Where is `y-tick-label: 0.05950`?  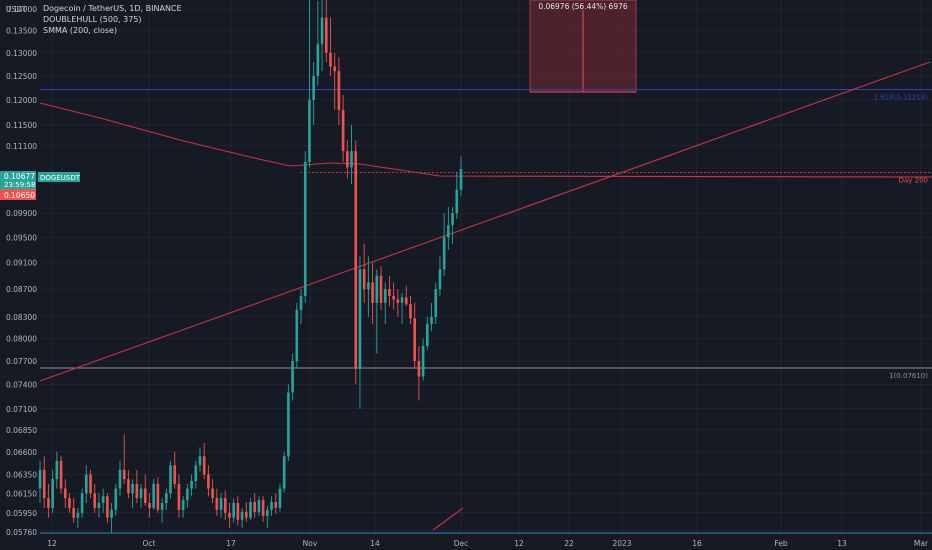 y-tick-label: 0.05950 is located at coordinates (21, 513).